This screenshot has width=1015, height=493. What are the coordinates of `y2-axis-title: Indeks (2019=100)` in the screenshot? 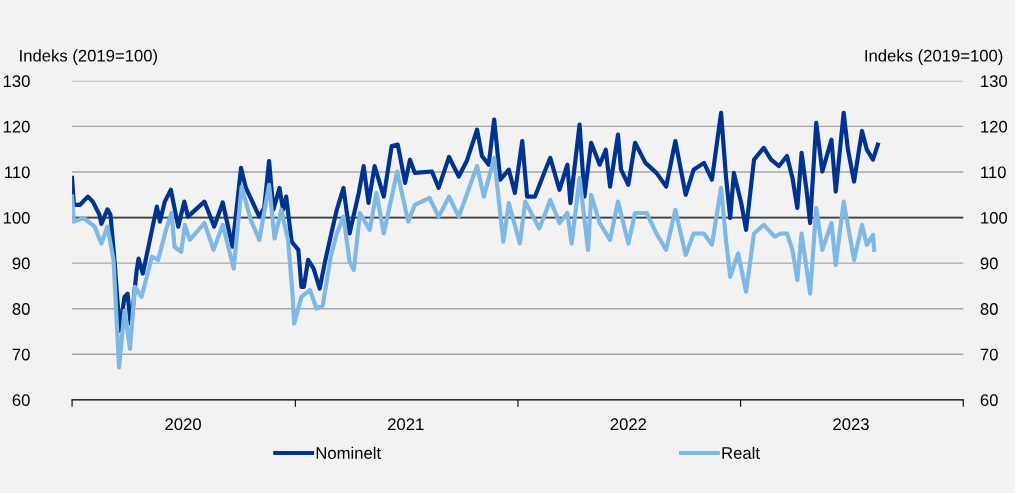 It's located at (934, 57).